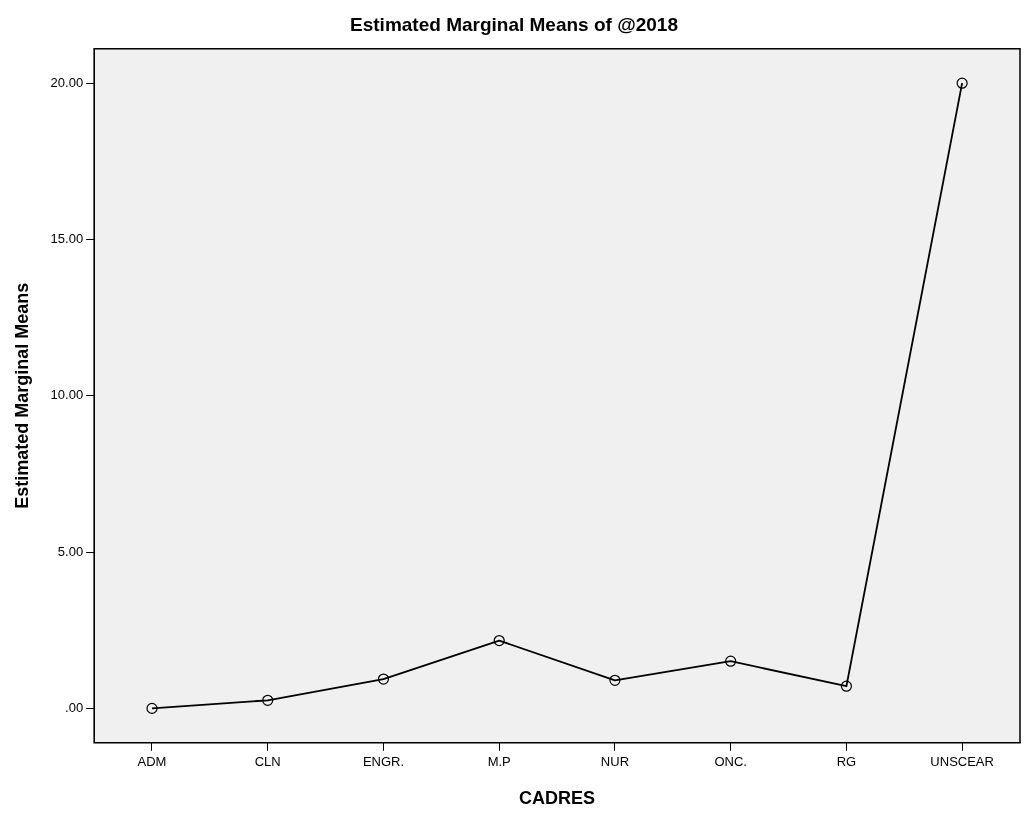 The height and width of the screenshot is (818, 1028). Describe the element at coordinates (514, 24) in the screenshot. I see `chart-title: Estimated Marginal Means of @2018` at that location.